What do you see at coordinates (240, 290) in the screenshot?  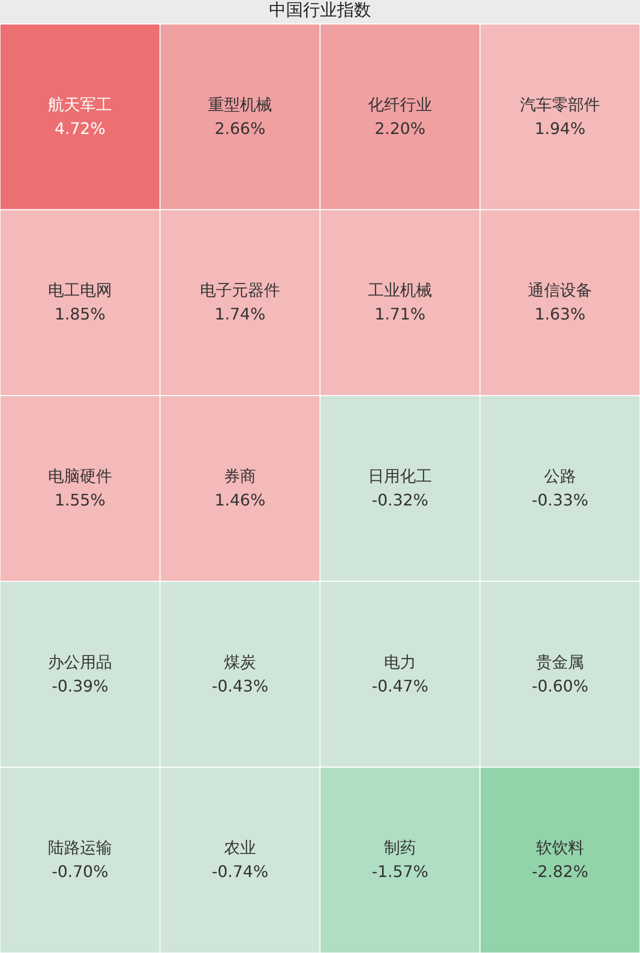 I see `category-label: 电子元器件` at bounding box center [240, 290].